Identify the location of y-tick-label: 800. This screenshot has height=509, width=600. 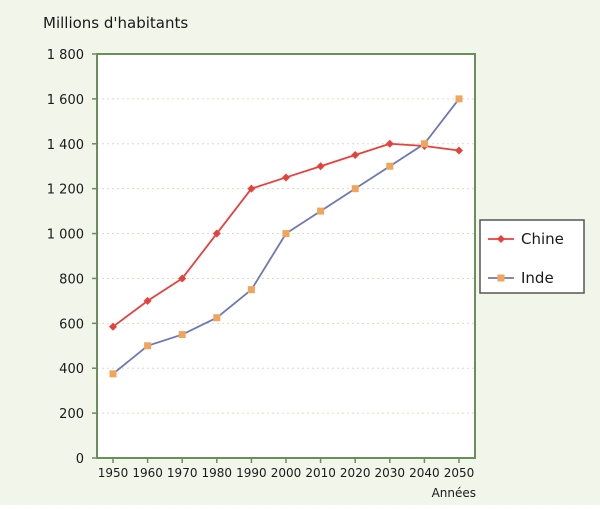
(71, 279).